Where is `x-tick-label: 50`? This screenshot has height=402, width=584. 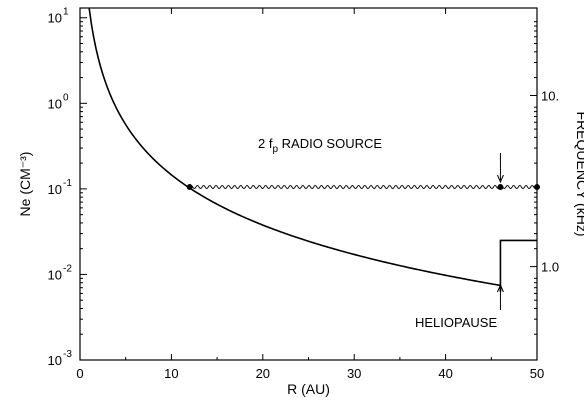 x-tick-label: 50 is located at coordinates (537, 373).